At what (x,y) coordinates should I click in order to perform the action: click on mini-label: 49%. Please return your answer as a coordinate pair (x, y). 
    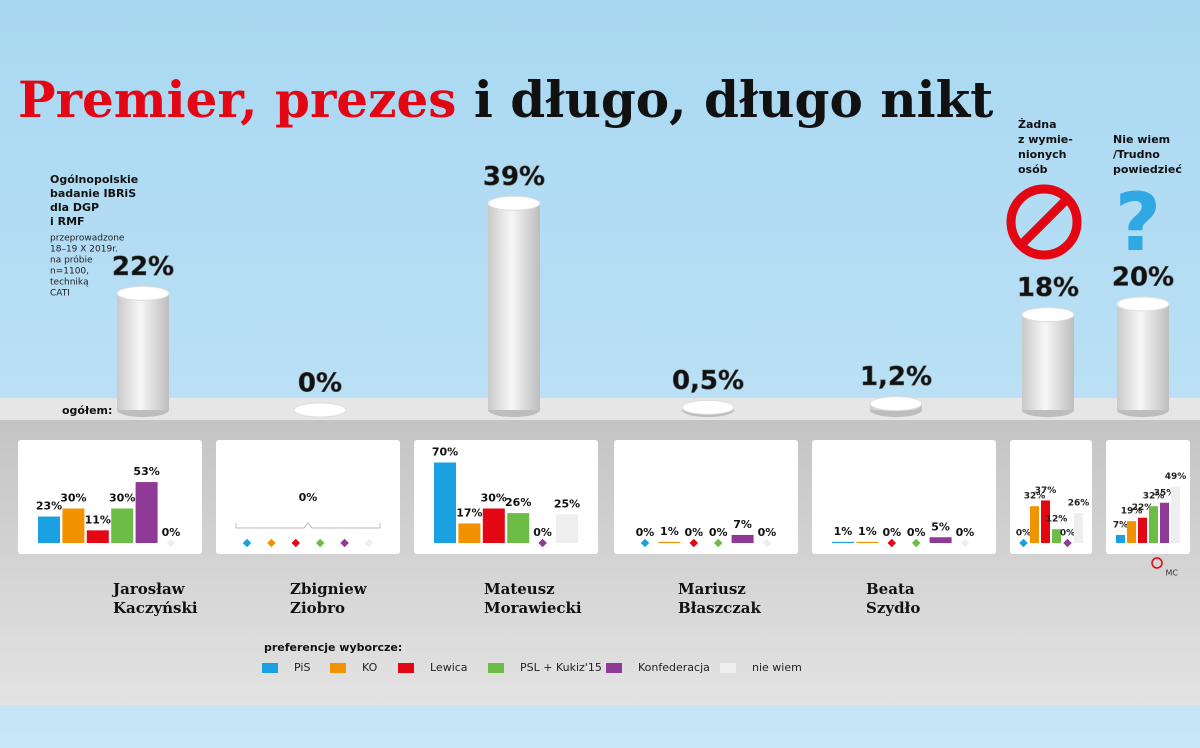
    Looking at the image, I should click on (1176, 477).